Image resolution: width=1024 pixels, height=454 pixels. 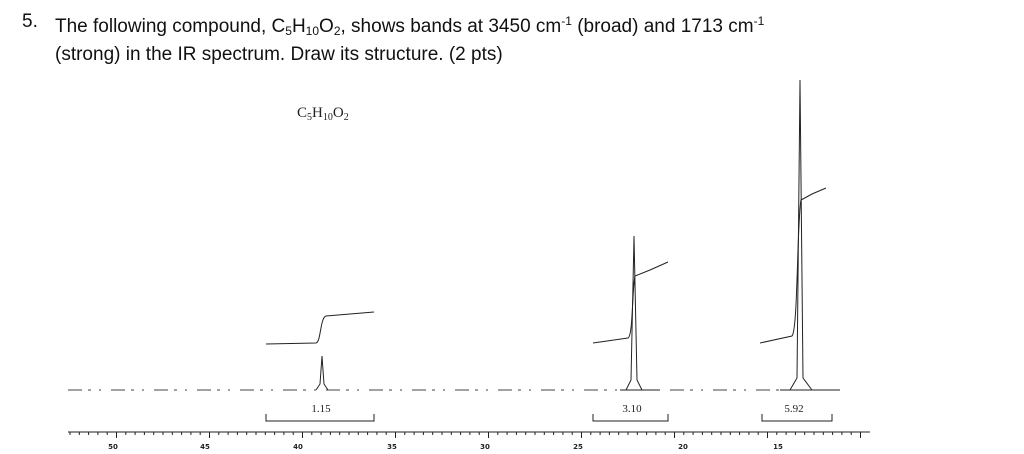 What do you see at coordinates (321, 409) in the screenshot?
I see `integration-label: 1.15` at bounding box center [321, 409].